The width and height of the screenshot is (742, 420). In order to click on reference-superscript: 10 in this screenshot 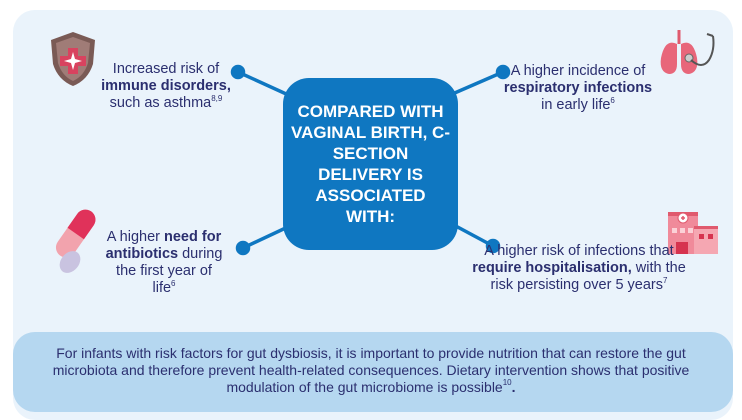, I will do `click(507, 382)`.